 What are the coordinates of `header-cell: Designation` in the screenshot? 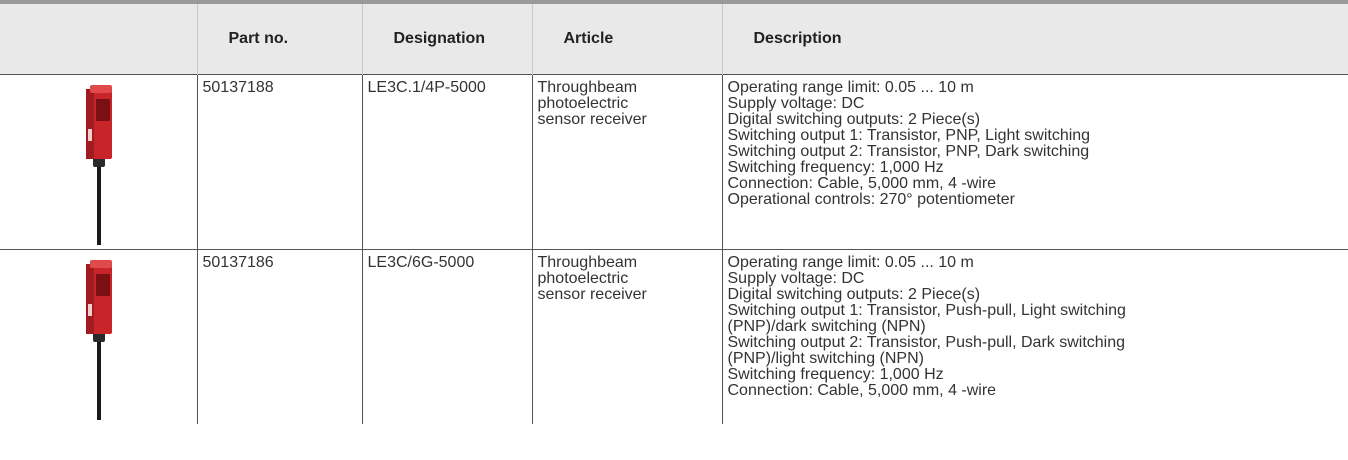 It's located at (446, 38).